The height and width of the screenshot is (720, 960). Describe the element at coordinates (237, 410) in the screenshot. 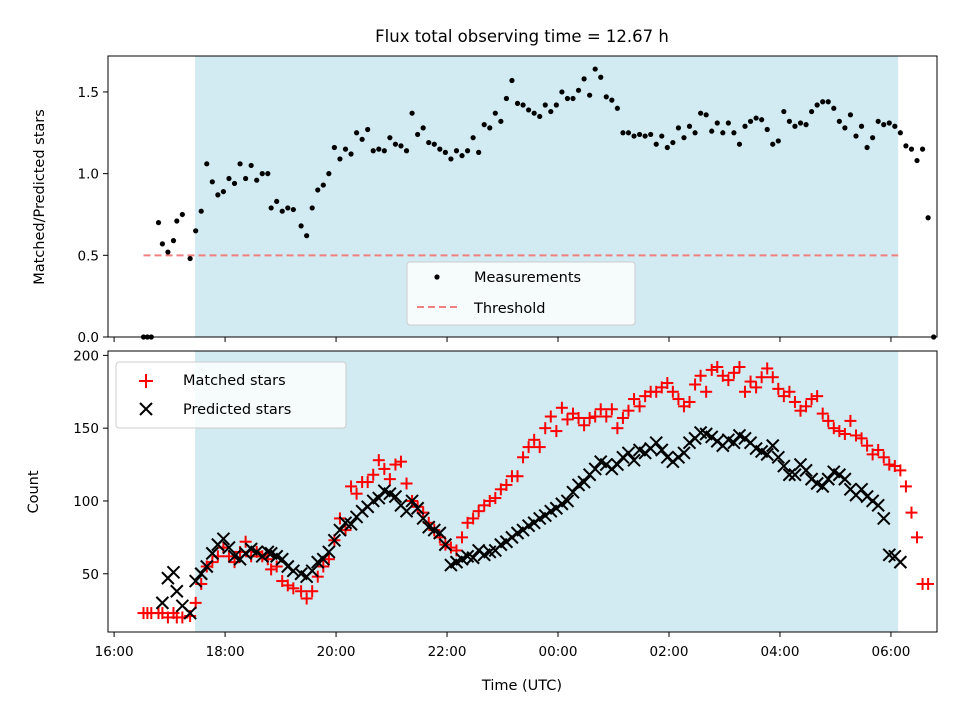

I see `legend-predicted-label: Predicted stars` at that location.